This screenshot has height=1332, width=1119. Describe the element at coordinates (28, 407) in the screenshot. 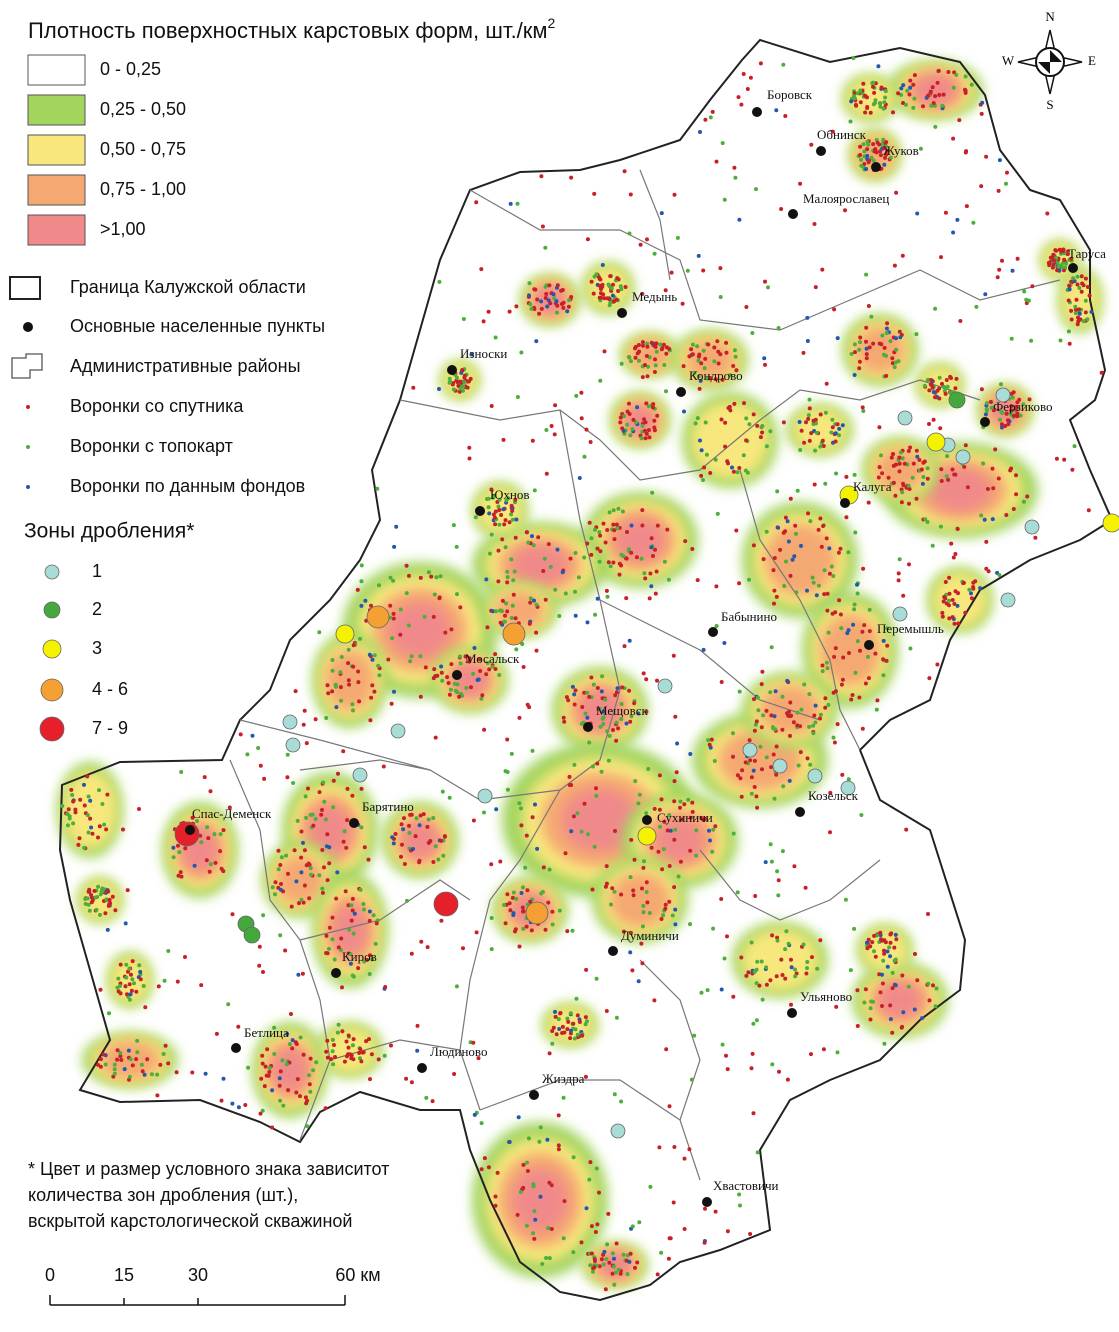

I see `sat-swatch` at that location.